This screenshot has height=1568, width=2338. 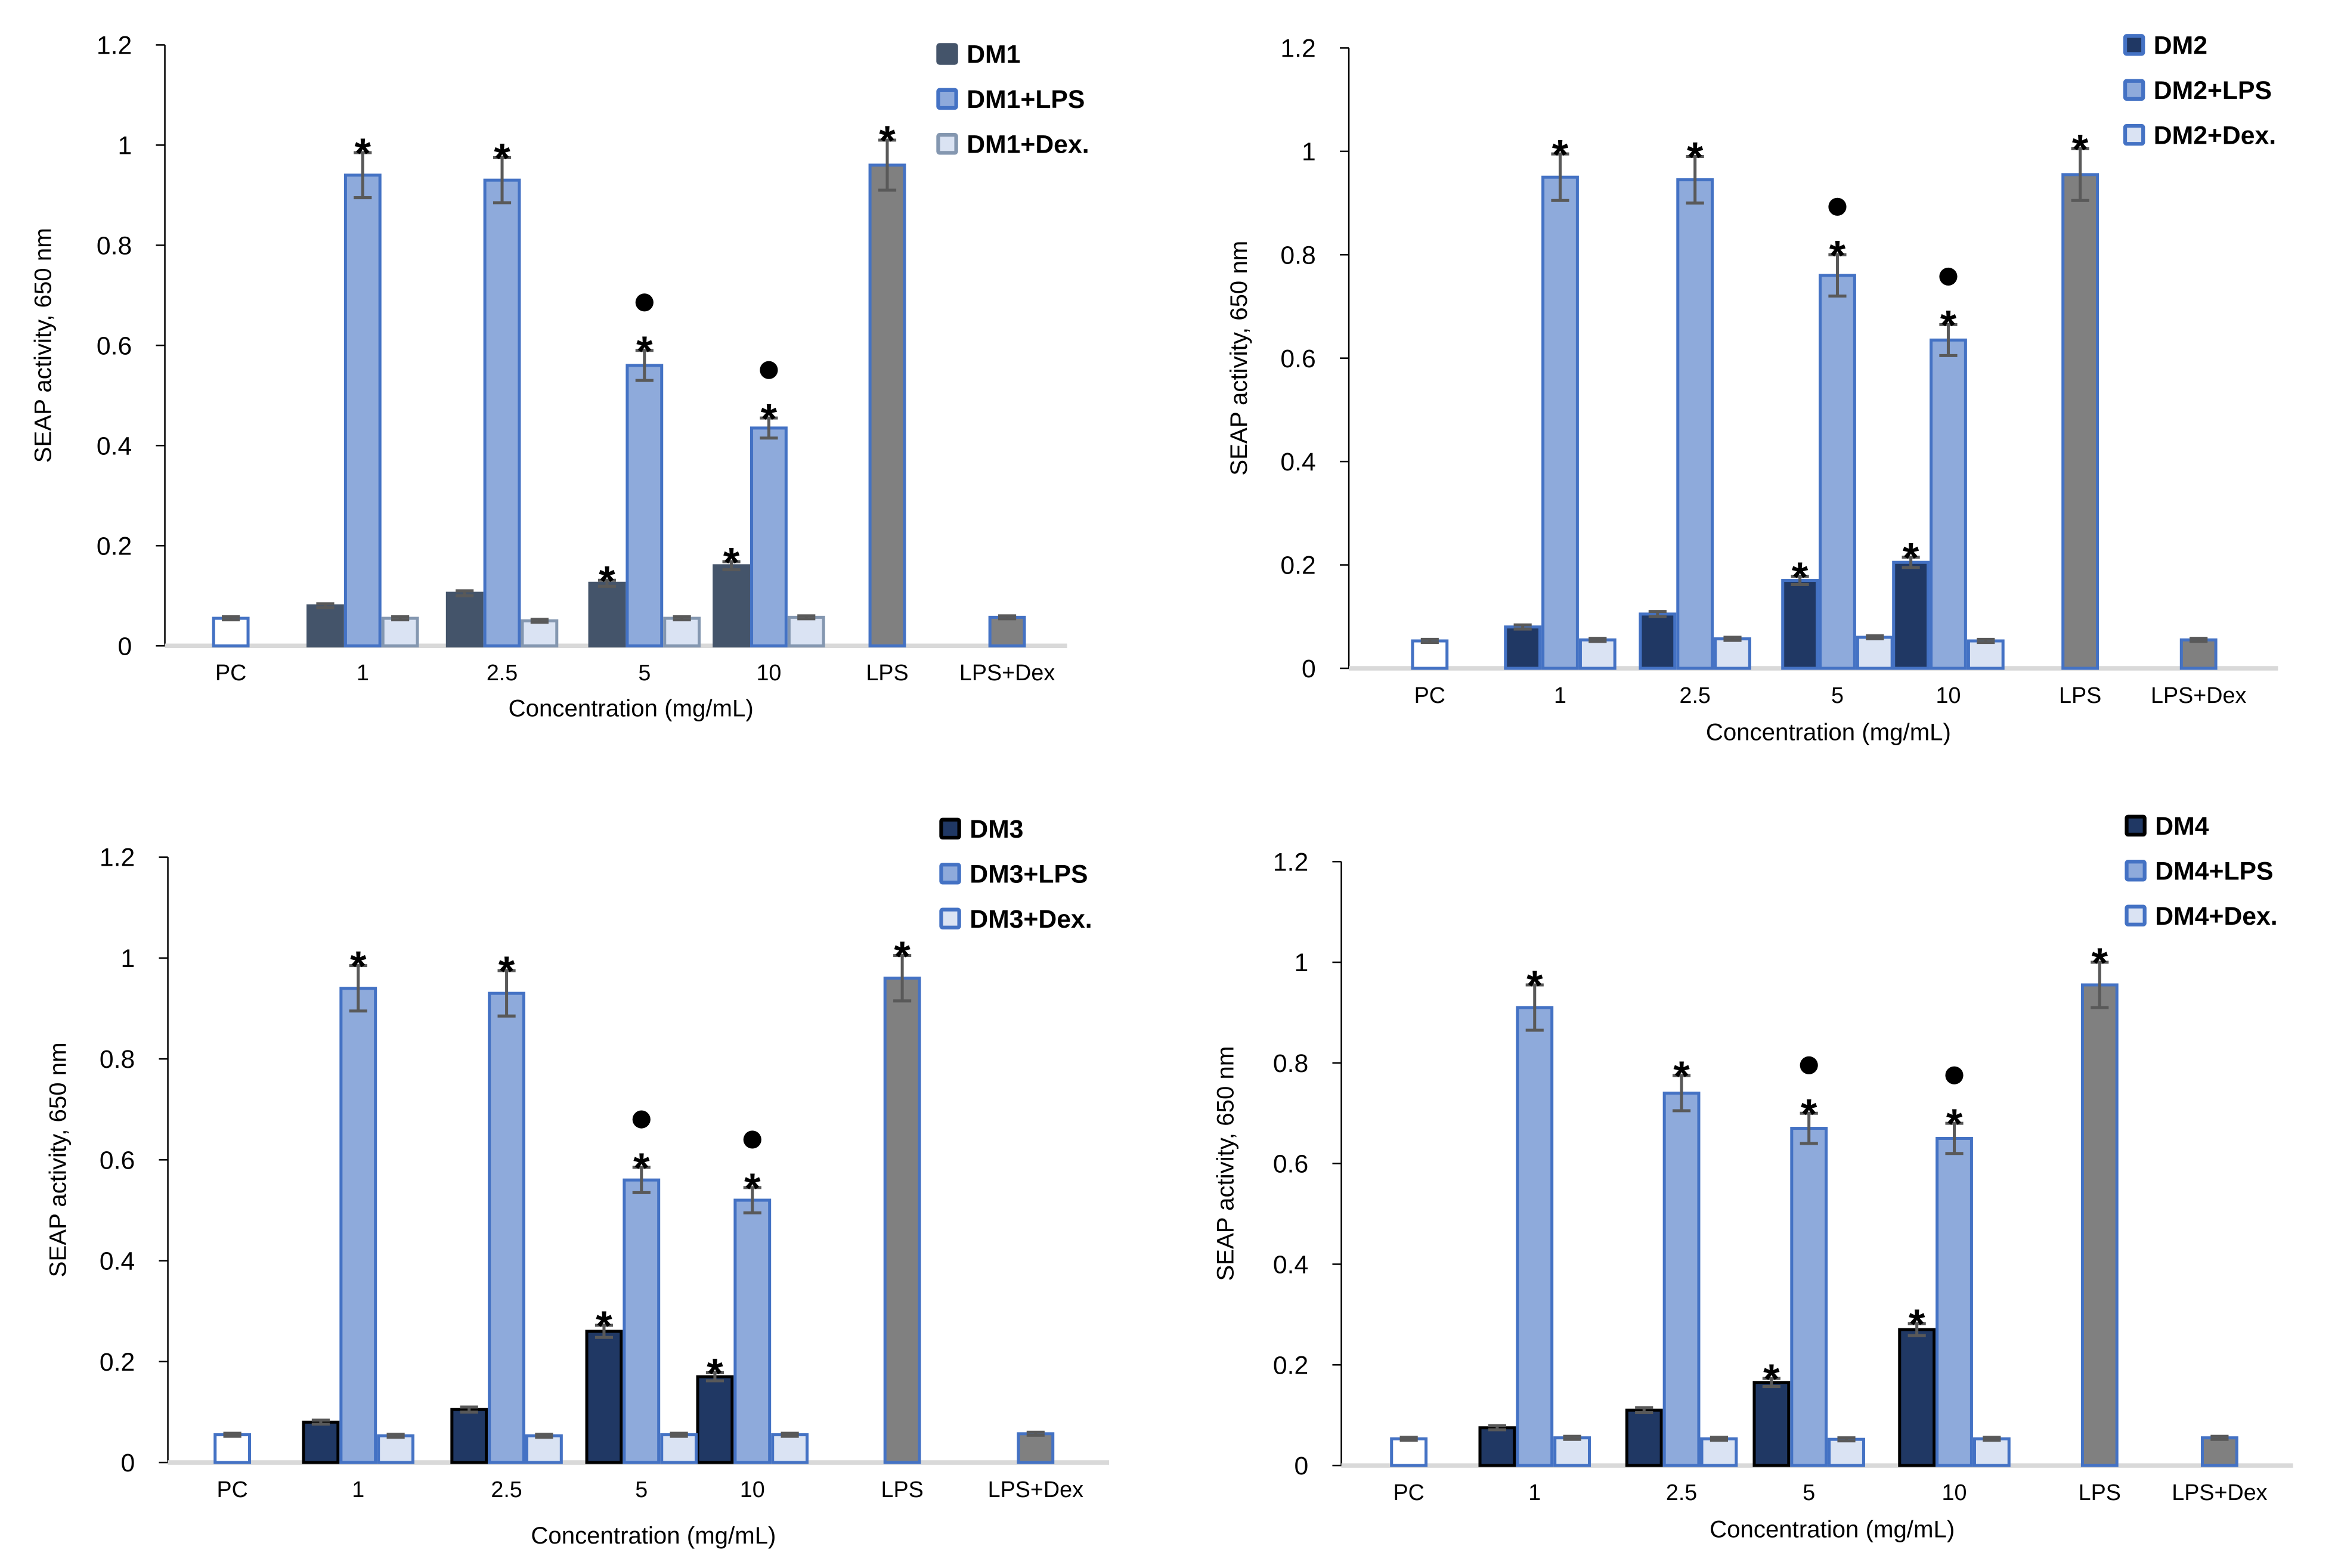 What do you see at coordinates (2182, 826) in the screenshot?
I see `legend-label: DM4` at bounding box center [2182, 826].